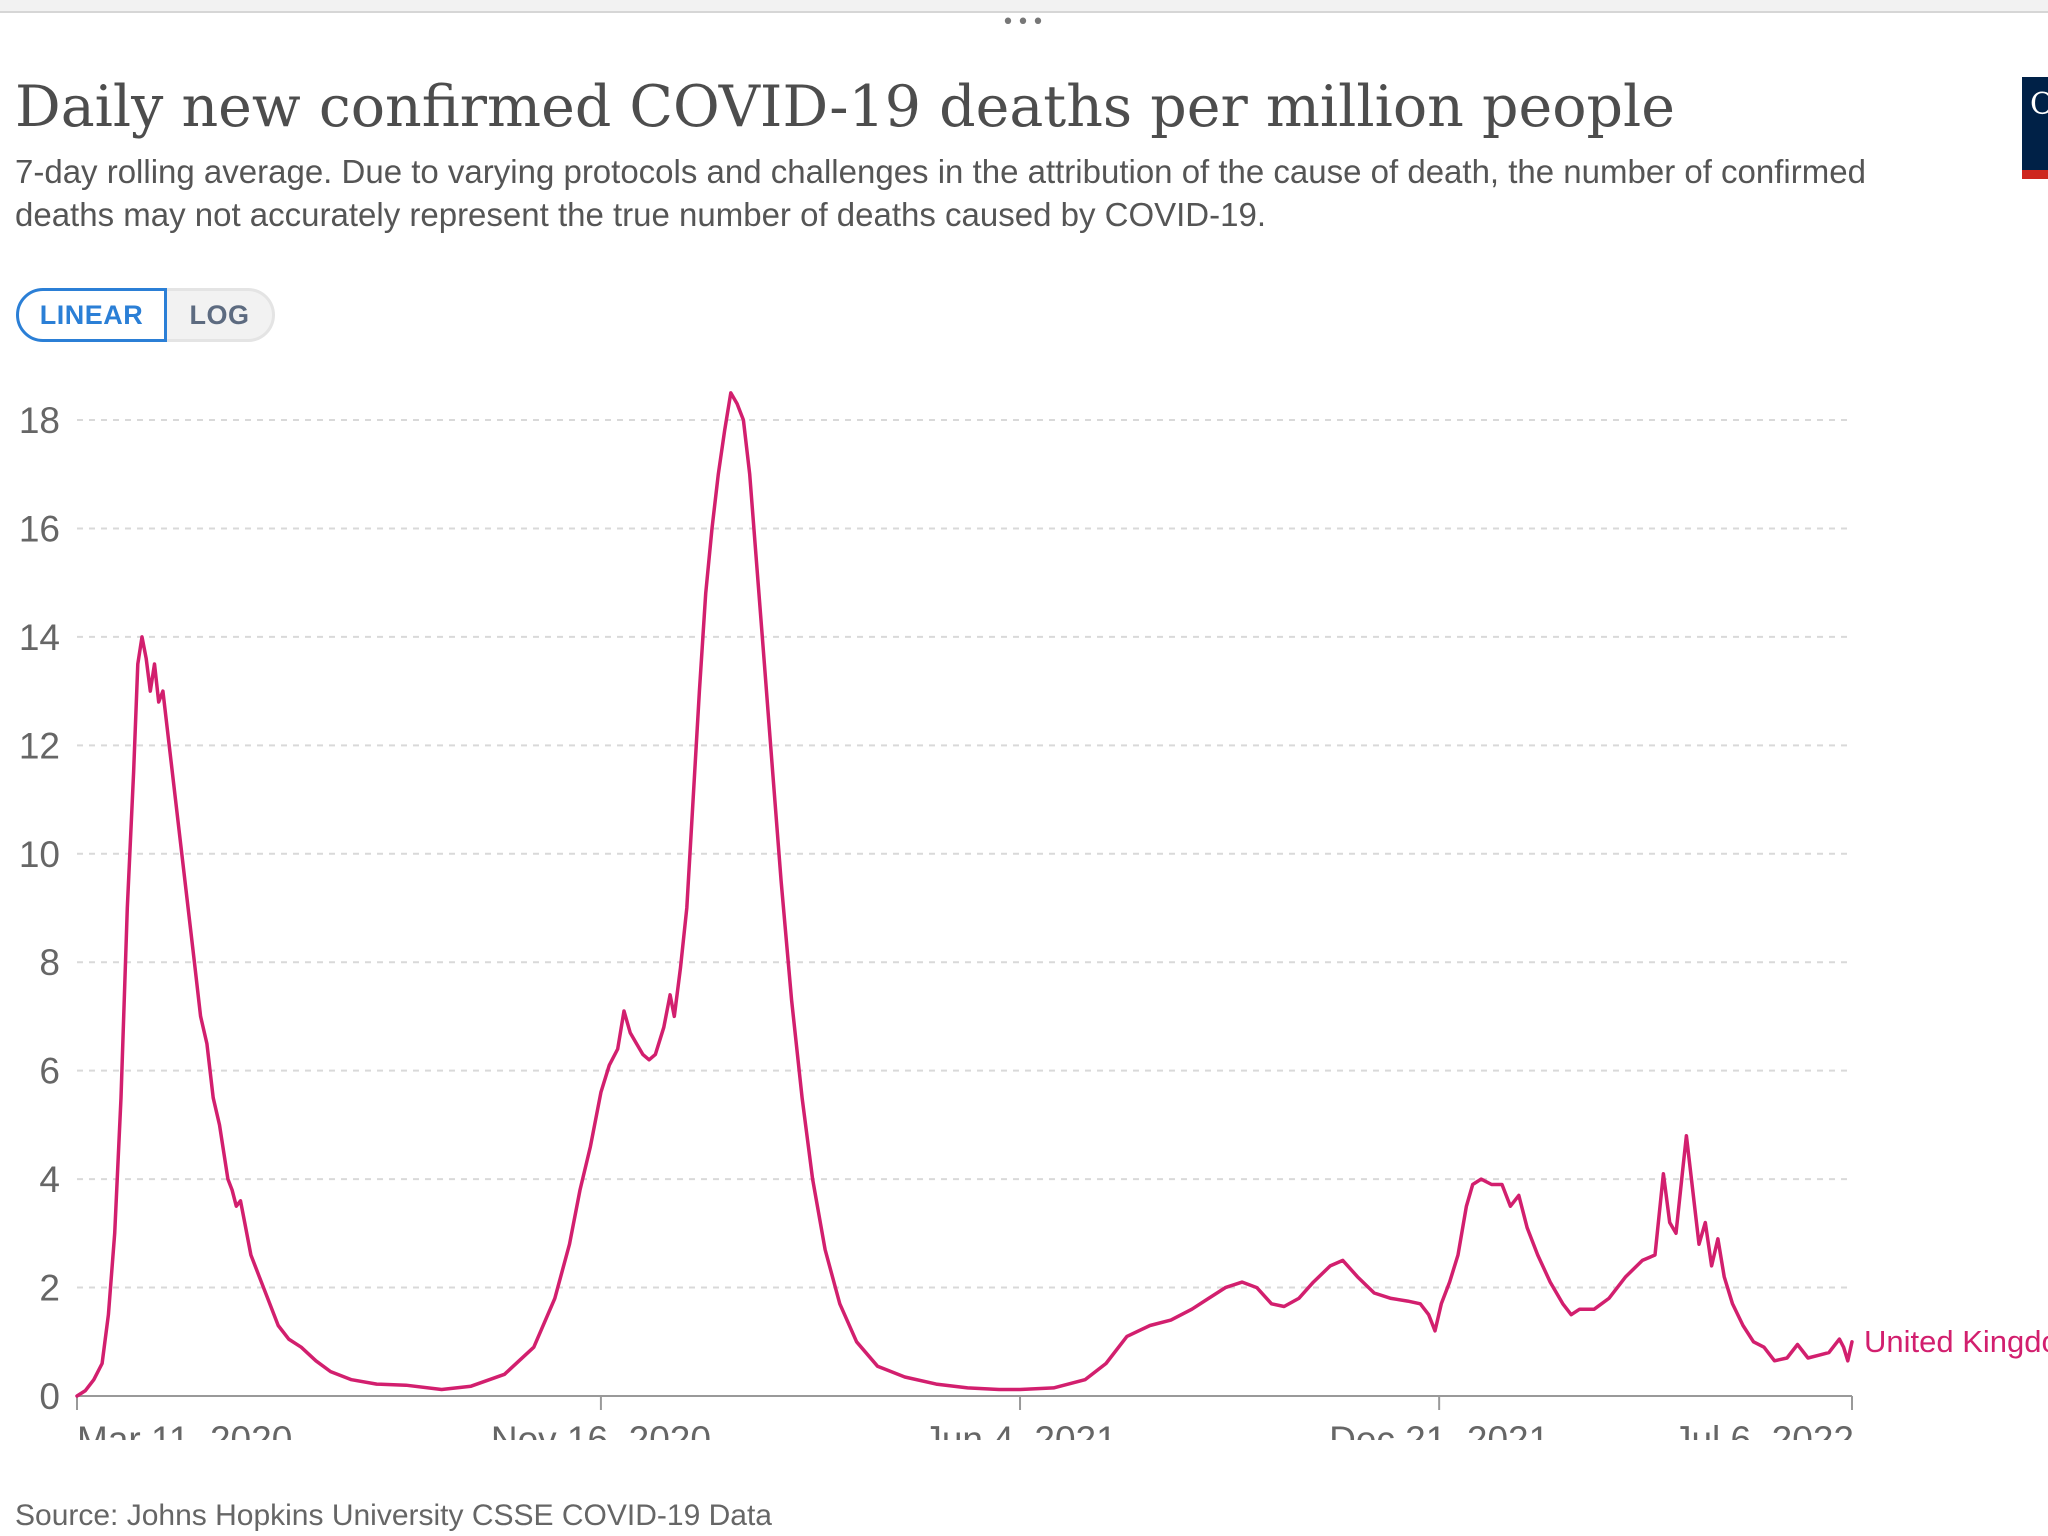 The width and height of the screenshot is (2048, 1536). What do you see at coordinates (2039, 104) in the screenshot?
I see `logo-text: O` at bounding box center [2039, 104].